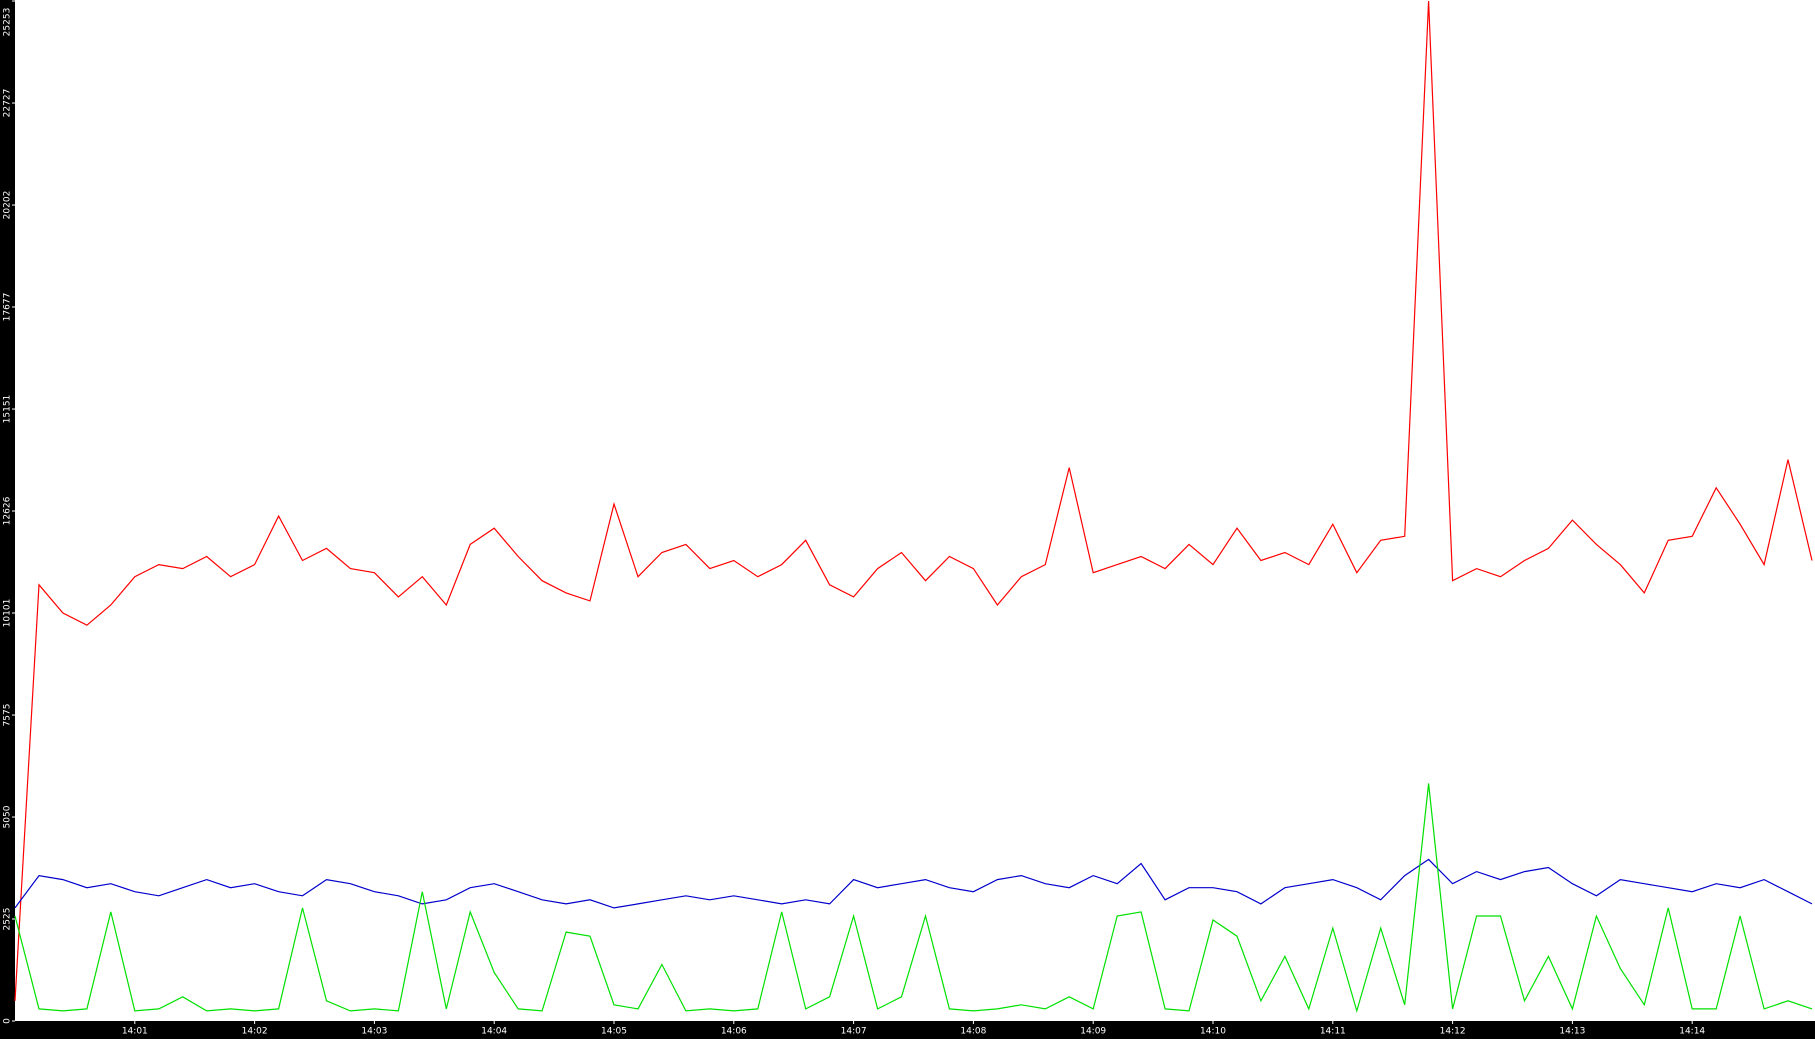 The image size is (1815, 1039). I want to click on x-tick-label: 14:08, so click(973, 1032).